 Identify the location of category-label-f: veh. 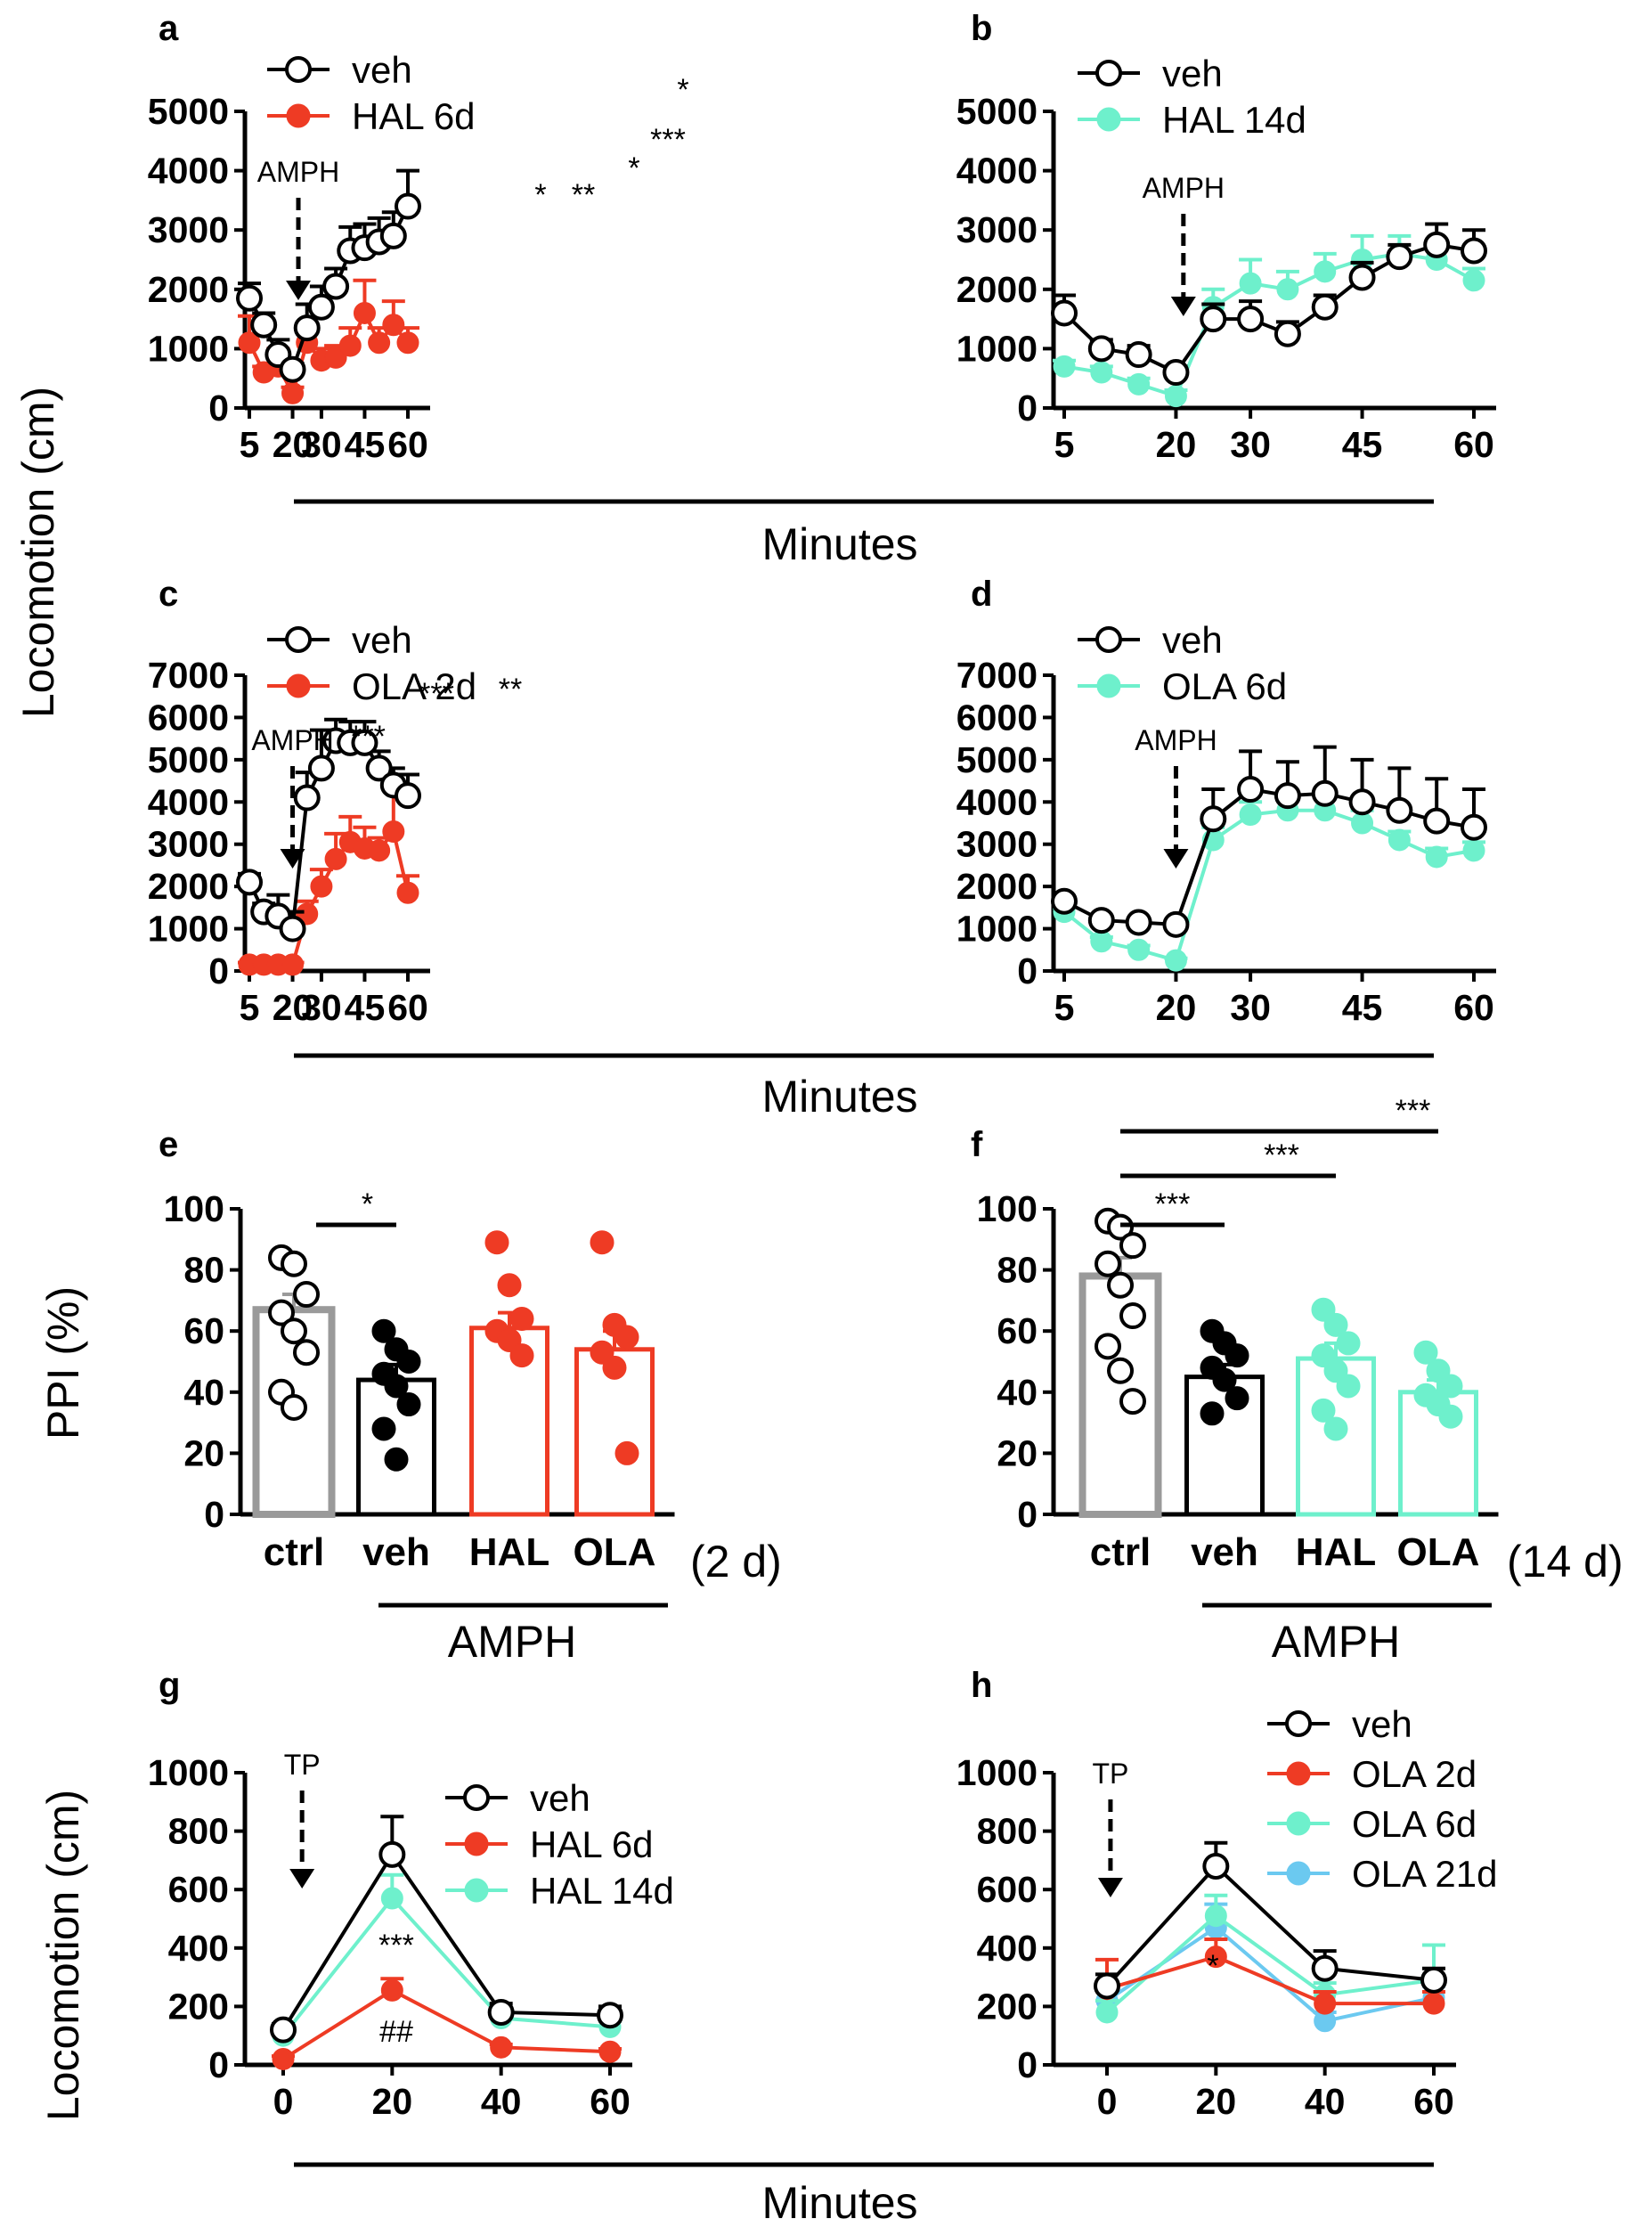
(1224, 1552).